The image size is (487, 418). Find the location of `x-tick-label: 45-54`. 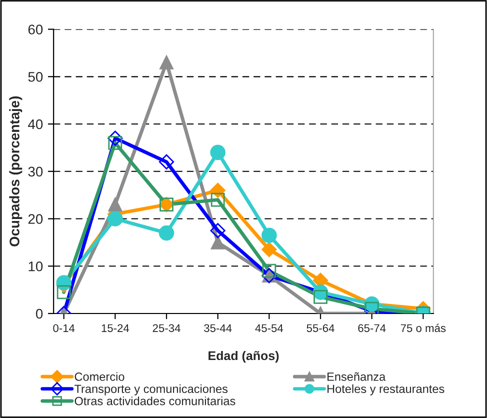

x-tick-label: 45-54 is located at coordinates (269, 328).